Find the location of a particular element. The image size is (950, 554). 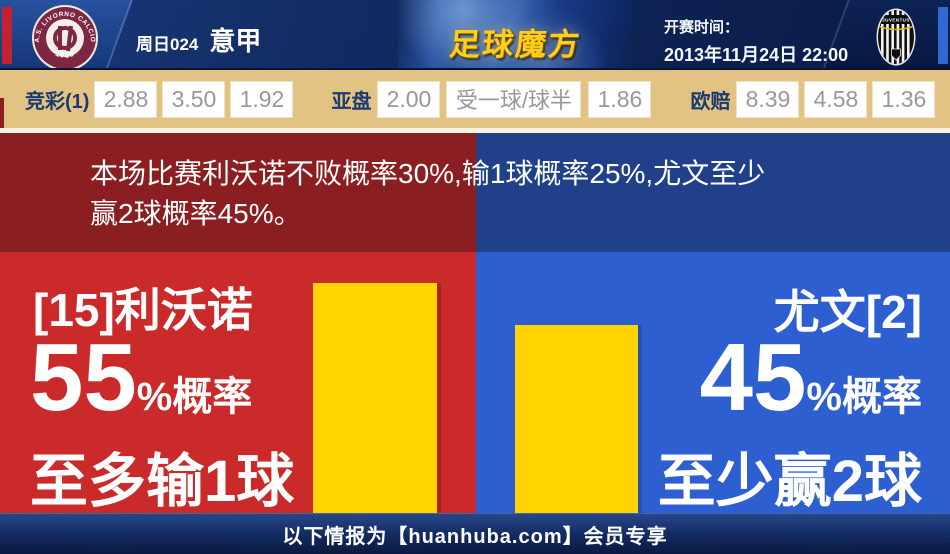

oupei-label: 欧赔 is located at coordinates (710, 101).